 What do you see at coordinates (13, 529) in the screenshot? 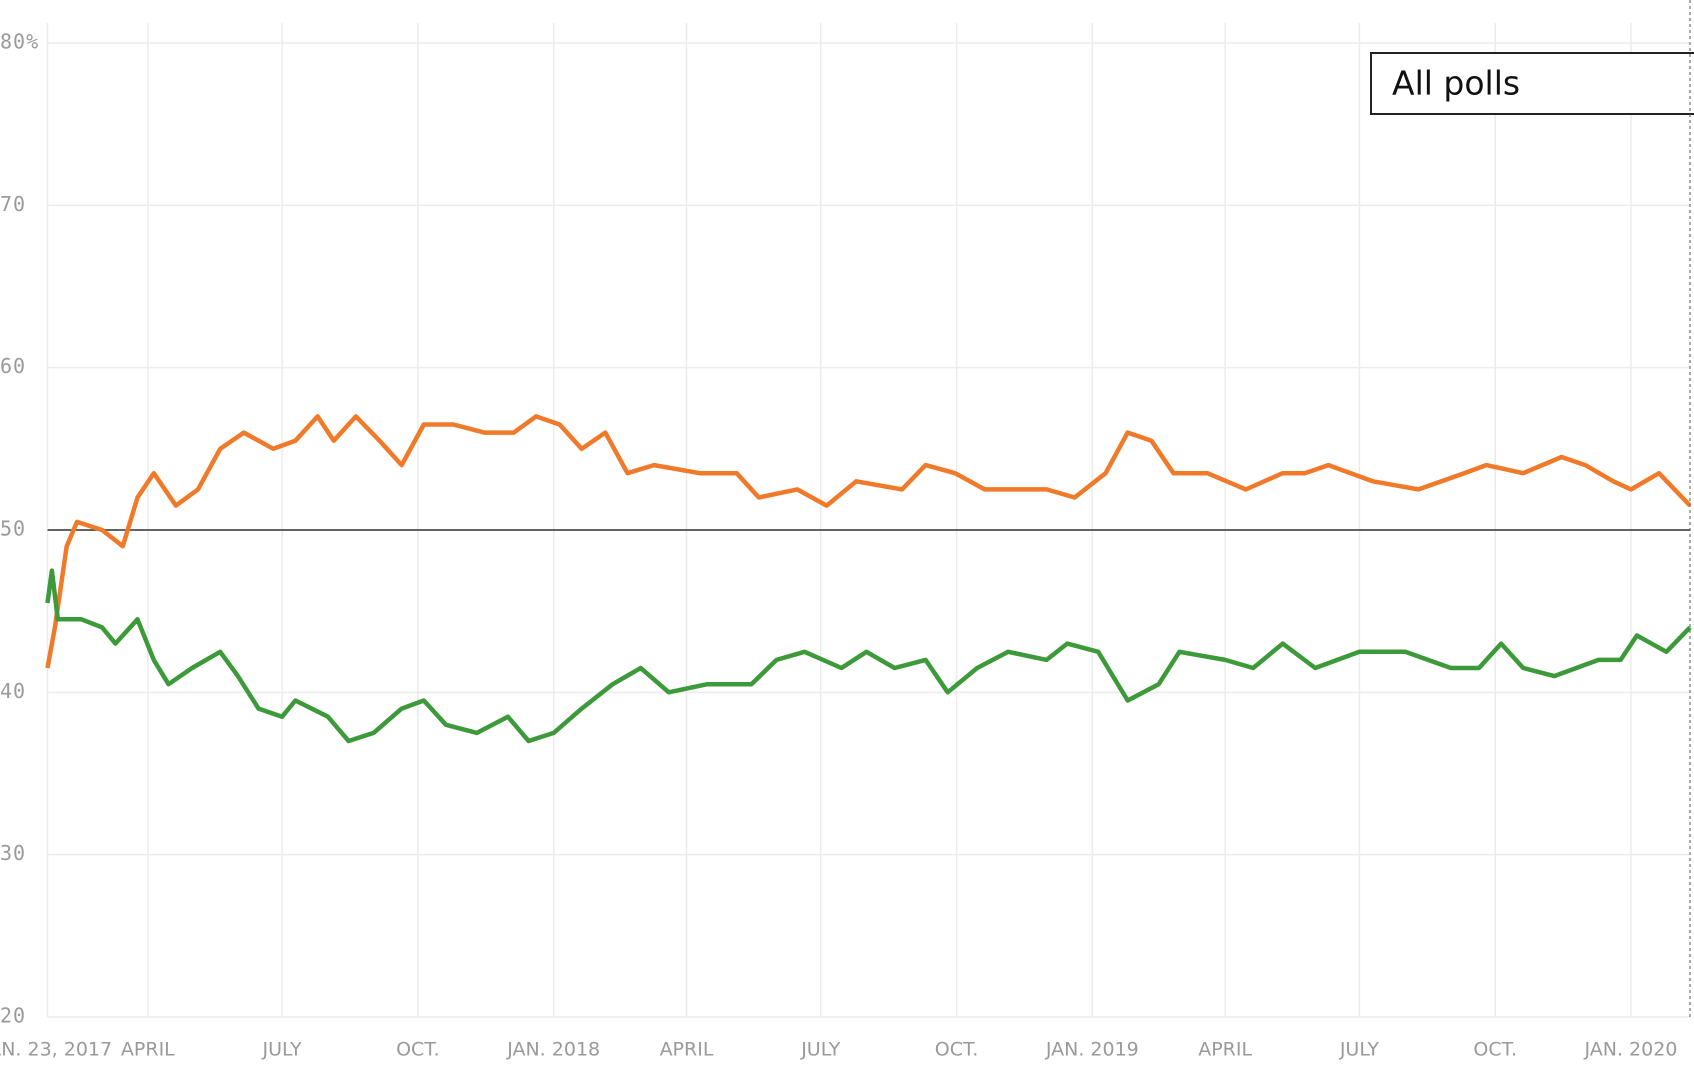
I see `y-tick-label: 50` at bounding box center [13, 529].